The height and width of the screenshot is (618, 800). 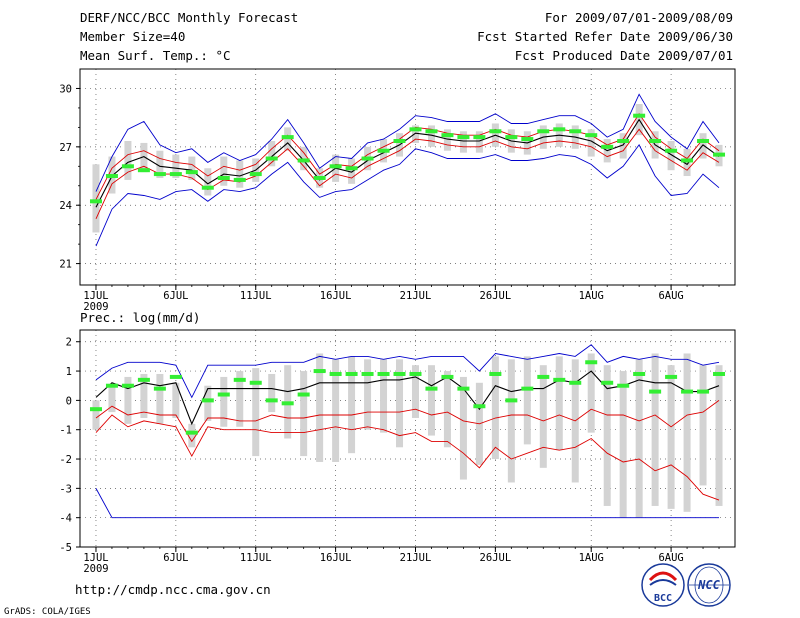 I want to click on fcst-started-date: Fcst Started Refer Date 2009/06/30, so click(x=605, y=36).